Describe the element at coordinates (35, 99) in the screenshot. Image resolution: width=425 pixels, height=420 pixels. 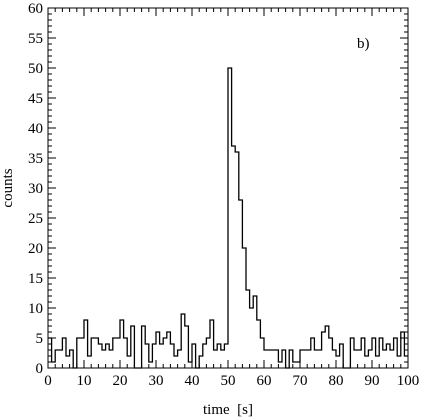
I see `y-tick-label: 45` at that location.